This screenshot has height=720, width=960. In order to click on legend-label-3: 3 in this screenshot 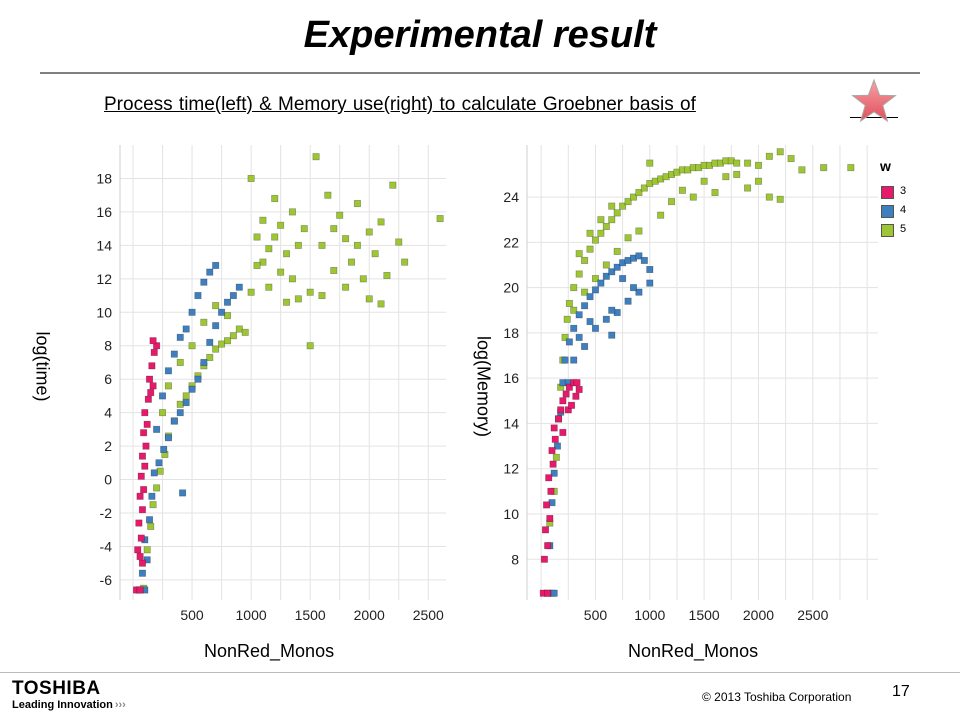, I will do `click(903, 191)`.